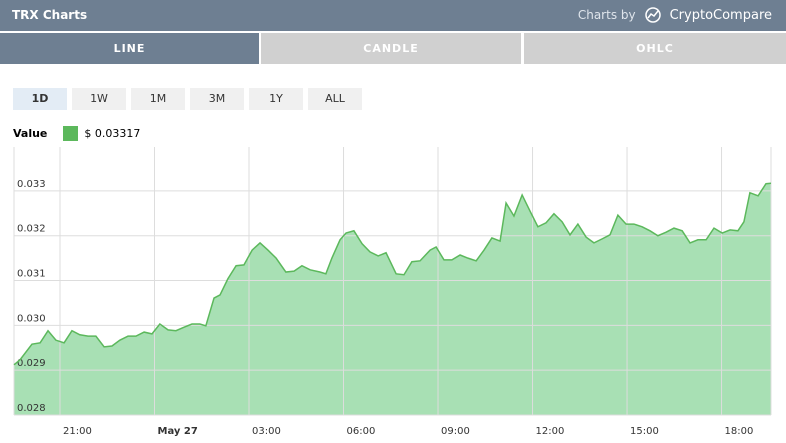 Image resolution: width=786 pixels, height=443 pixels. Describe the element at coordinates (40, 99) in the screenshot. I see `range-button: 1D` at that location.